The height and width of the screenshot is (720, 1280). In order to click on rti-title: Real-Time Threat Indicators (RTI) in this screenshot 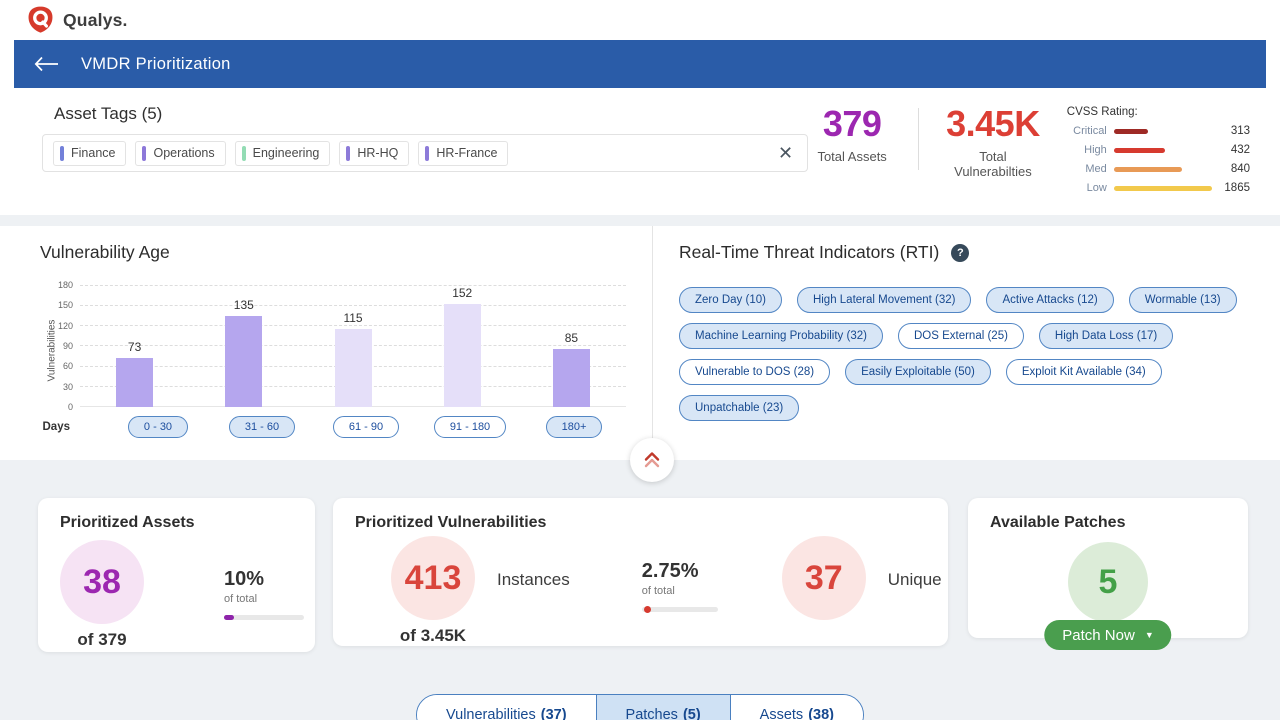, I will do `click(809, 252)`.